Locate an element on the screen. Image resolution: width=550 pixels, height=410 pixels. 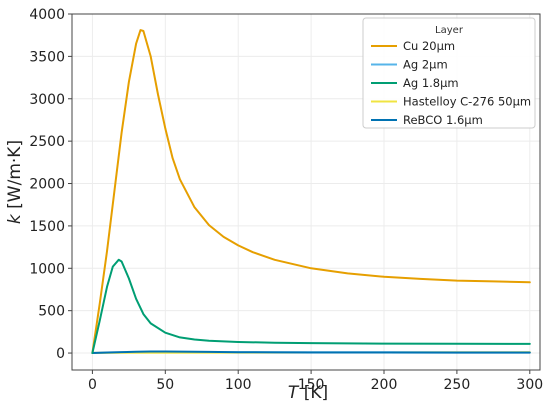
x-axis-ticks: 0 50 100 150 200 250 300 is located at coordinates (315, 381).